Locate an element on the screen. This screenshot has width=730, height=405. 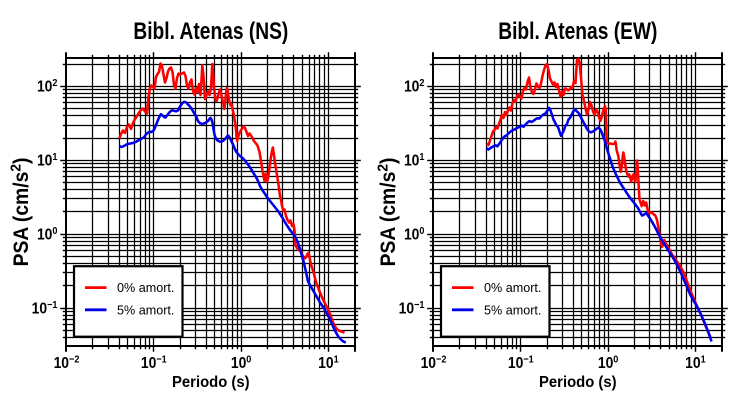
svg-text: Bibl. Atenas (EW) is located at coordinates (577, 31).